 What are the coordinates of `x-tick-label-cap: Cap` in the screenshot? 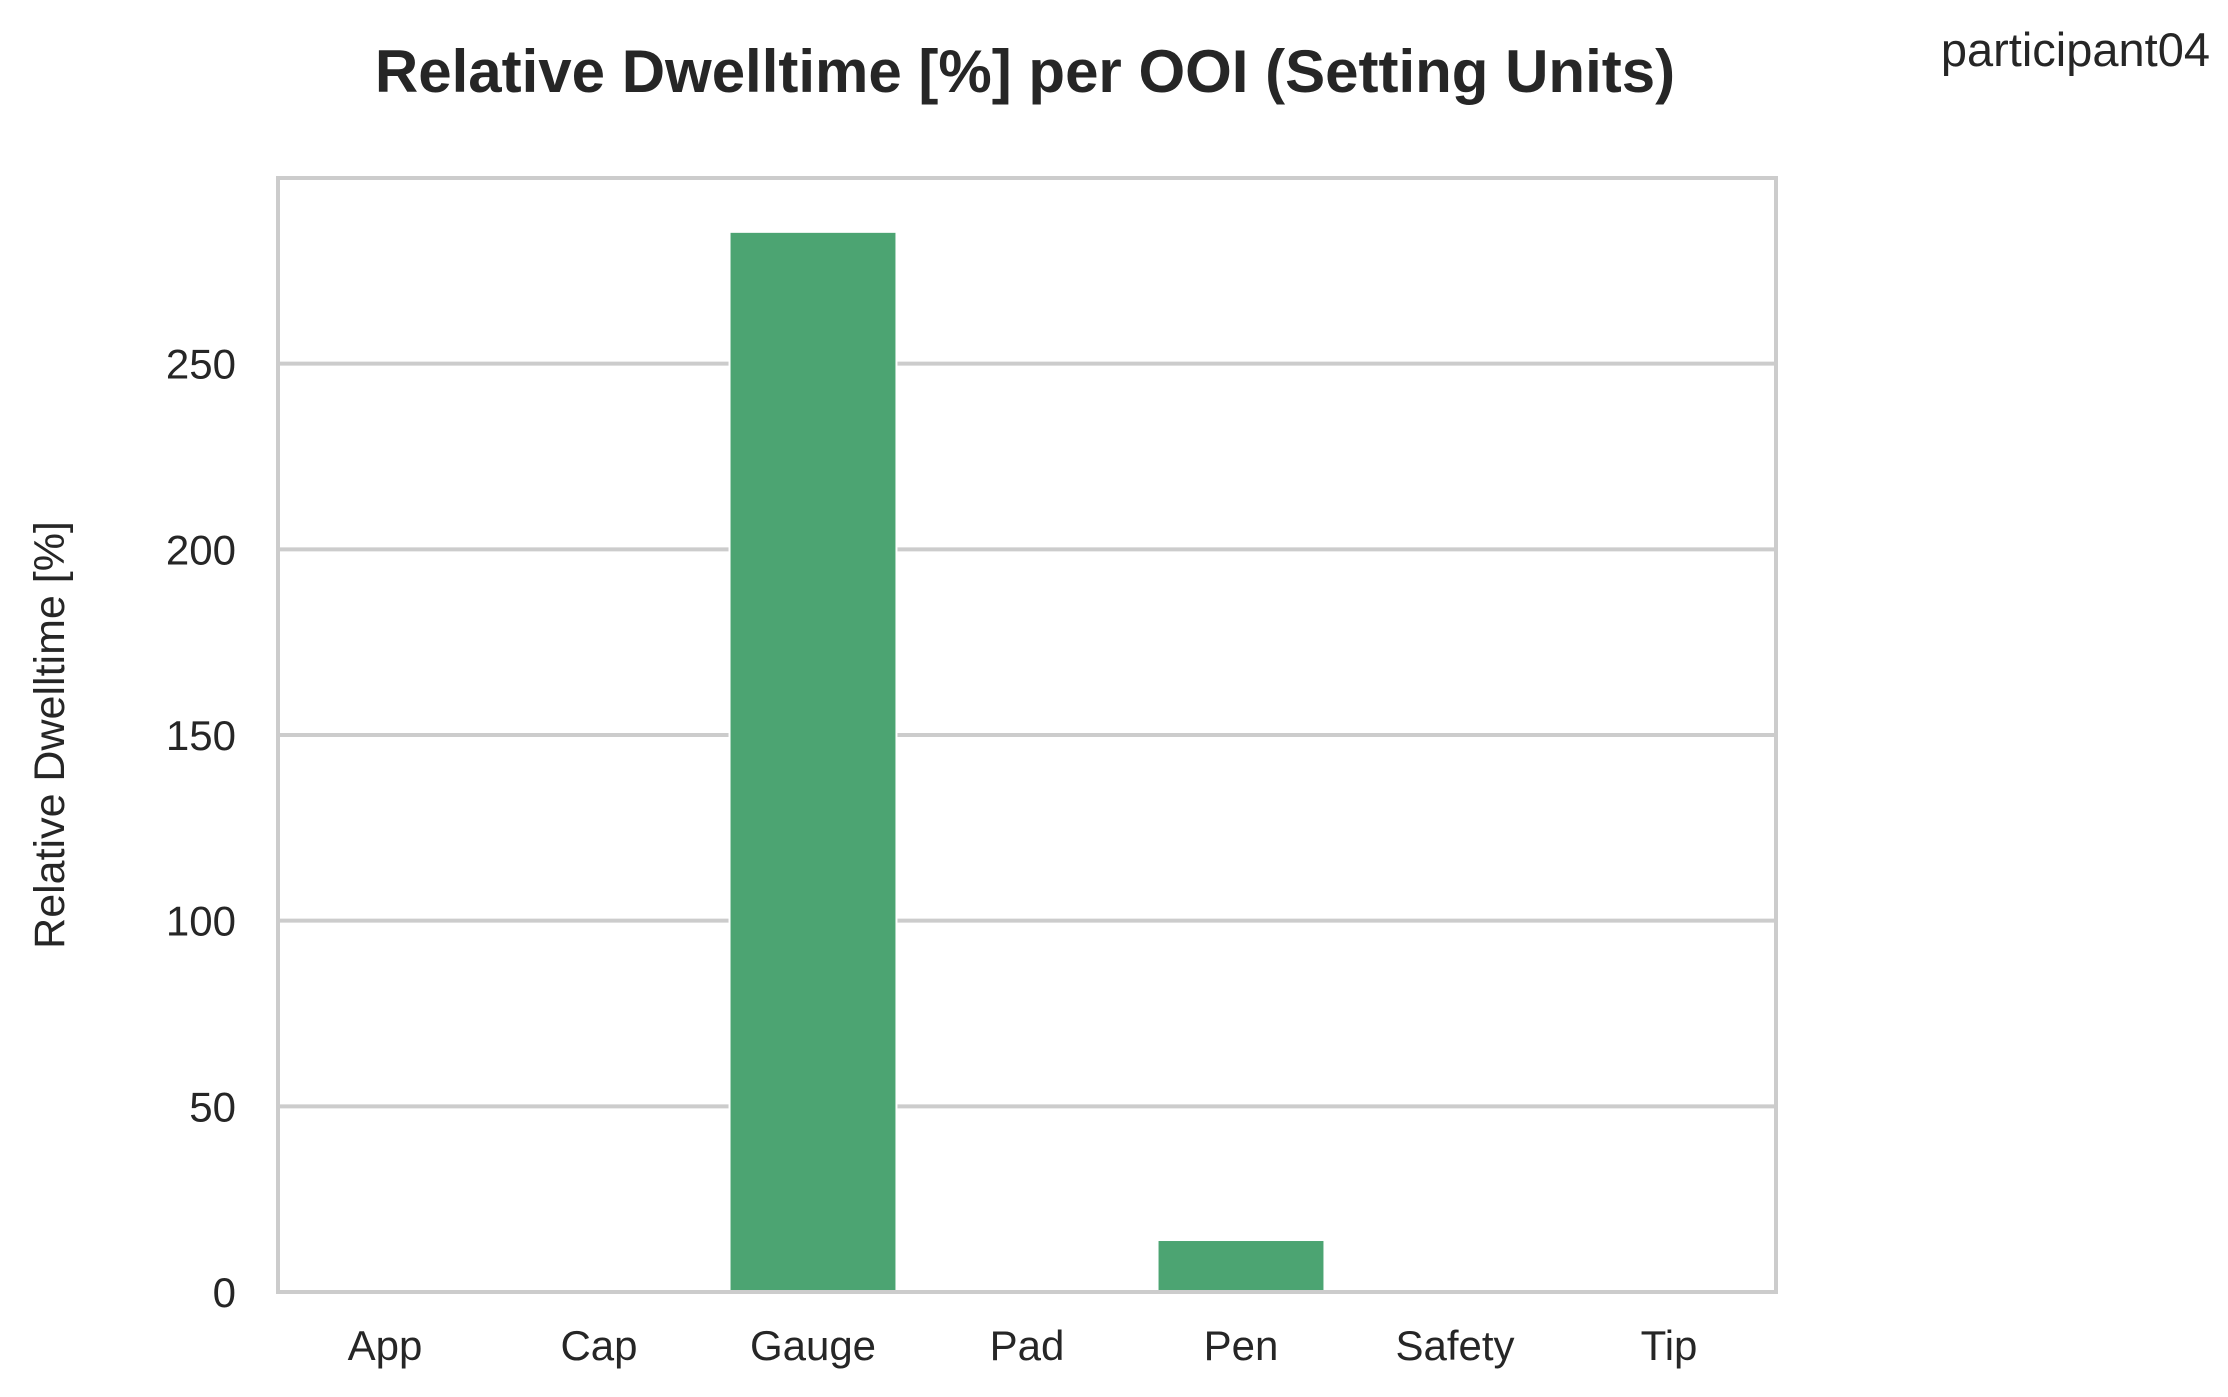 It's located at (598, 1345).